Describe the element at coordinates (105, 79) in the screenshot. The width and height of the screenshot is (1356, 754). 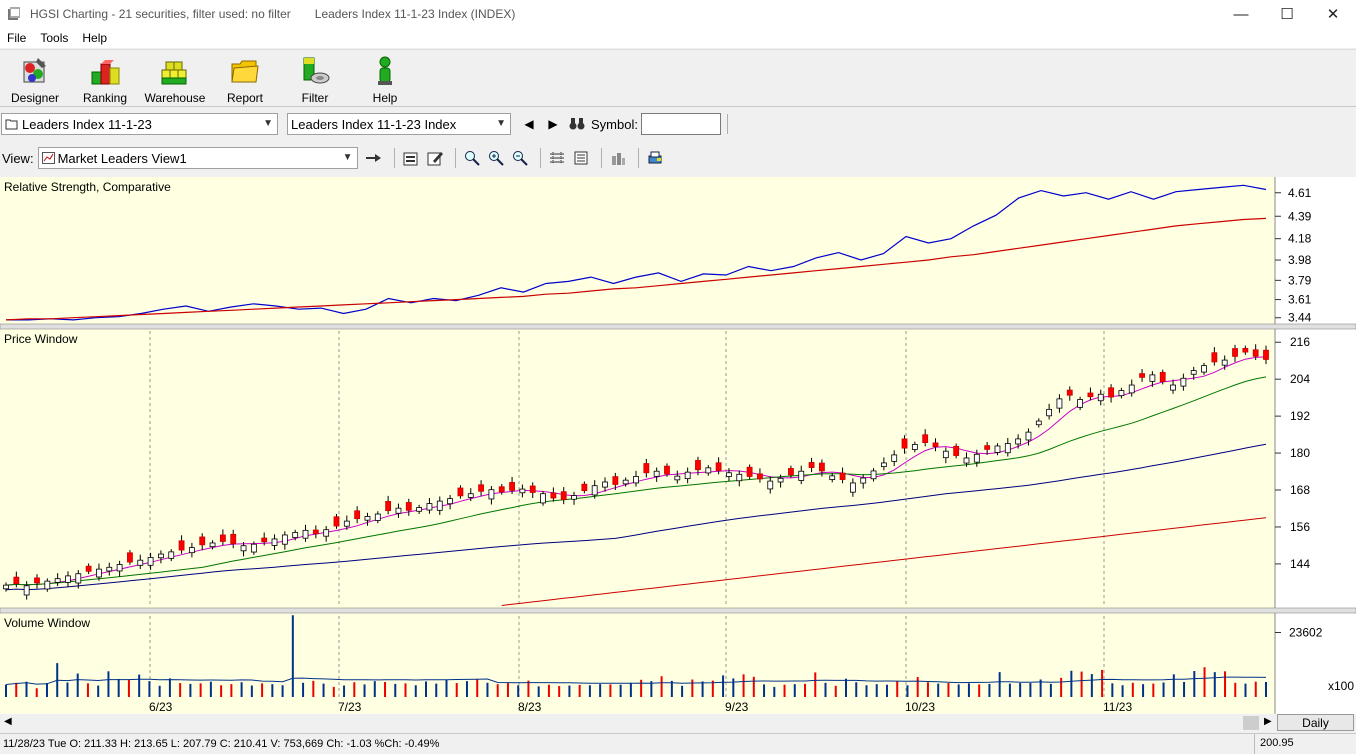
I see `ranking-button: Ranking` at that location.